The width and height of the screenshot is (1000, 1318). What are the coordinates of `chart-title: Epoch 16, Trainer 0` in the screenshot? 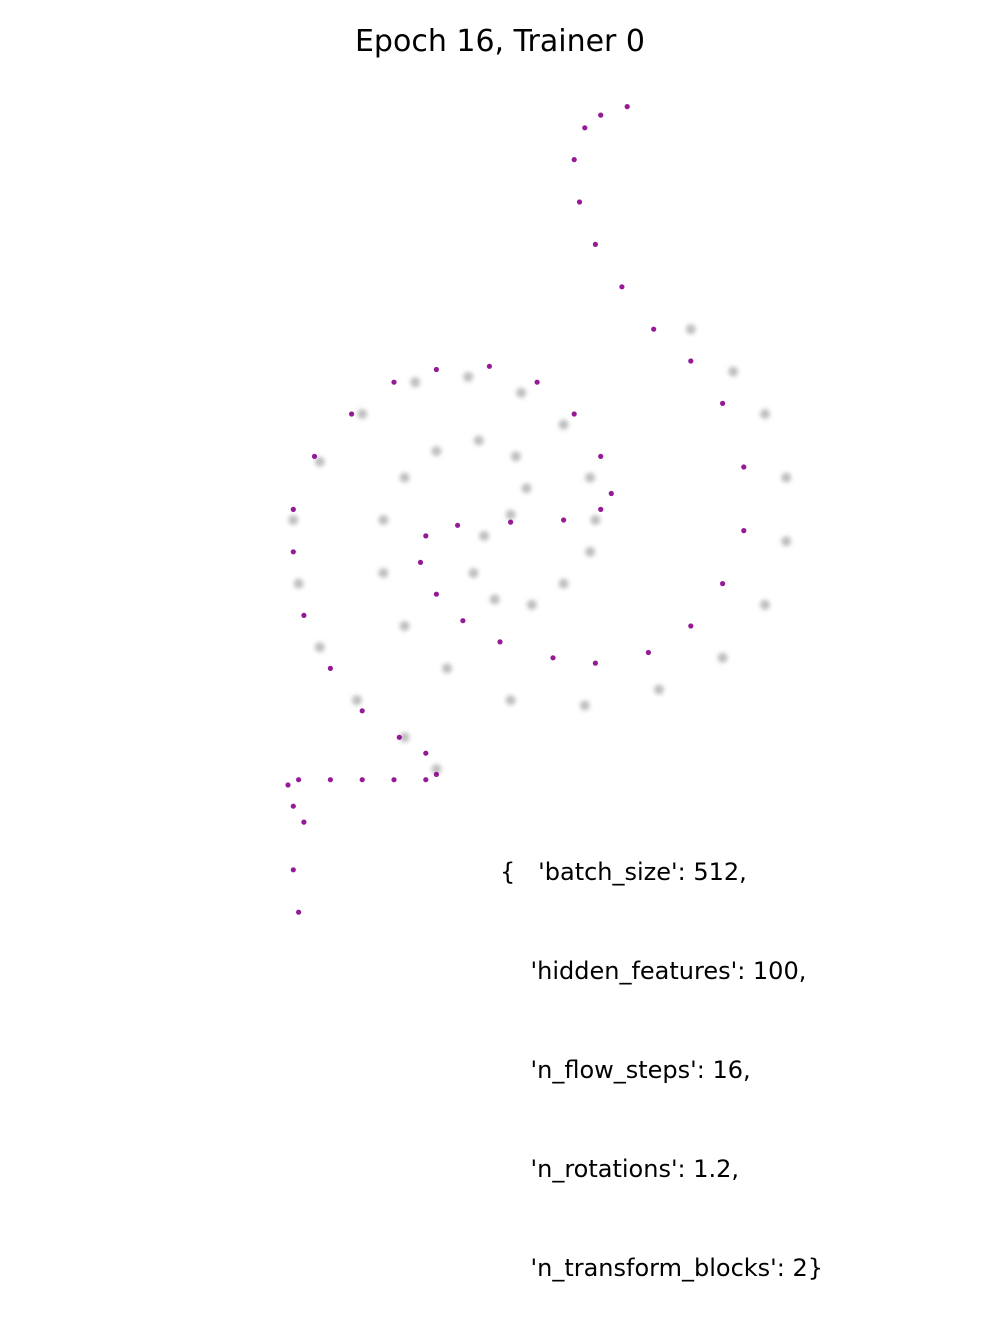 It's located at (500, 41).